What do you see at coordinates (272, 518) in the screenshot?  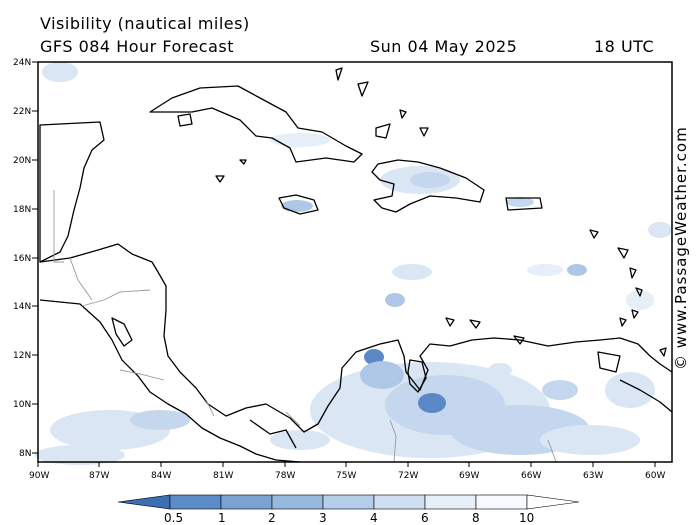 I see `legend-label: 2` at bounding box center [272, 518].